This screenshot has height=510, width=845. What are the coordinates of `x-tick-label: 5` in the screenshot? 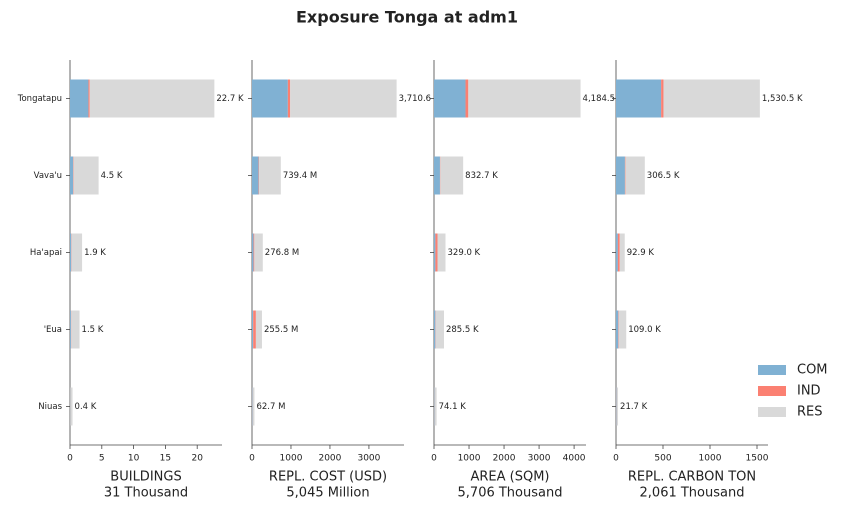 It's located at (102, 459).